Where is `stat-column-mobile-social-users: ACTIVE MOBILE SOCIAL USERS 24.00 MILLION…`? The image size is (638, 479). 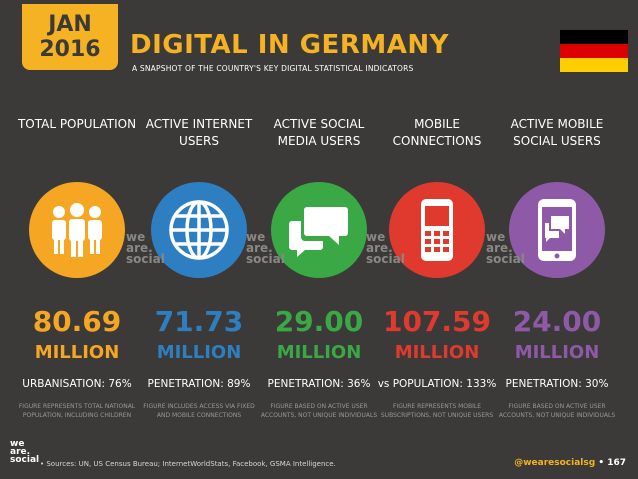 stat-column-mobile-social-users: ACTIVE MOBILE SOCIAL USERS 24.00 MILLION… is located at coordinates (557, 268).